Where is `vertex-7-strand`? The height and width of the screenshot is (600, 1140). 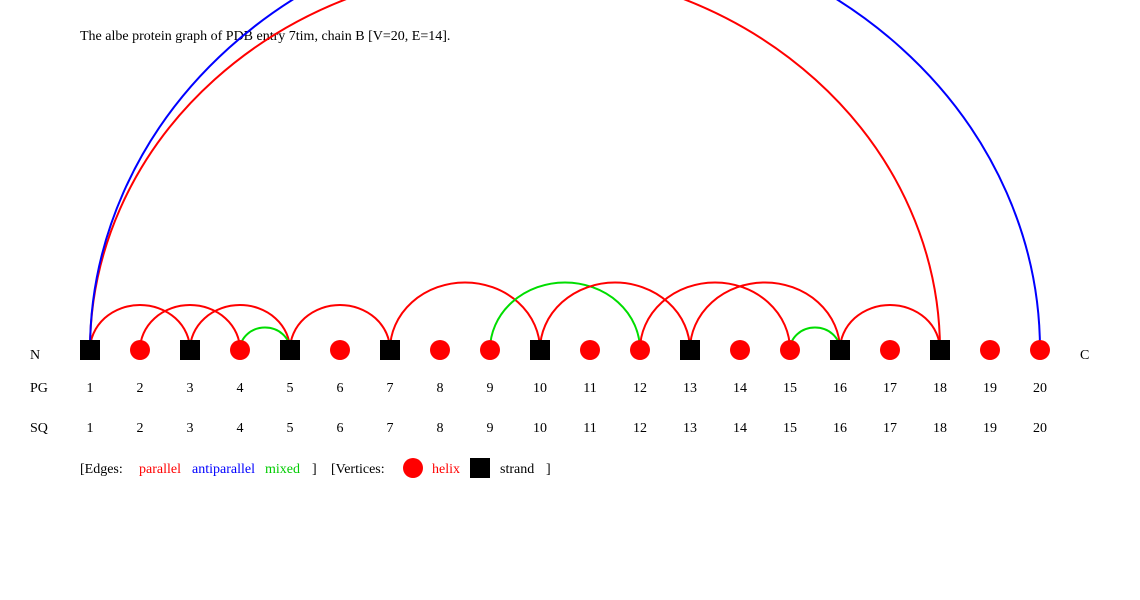 vertex-7-strand is located at coordinates (390, 350).